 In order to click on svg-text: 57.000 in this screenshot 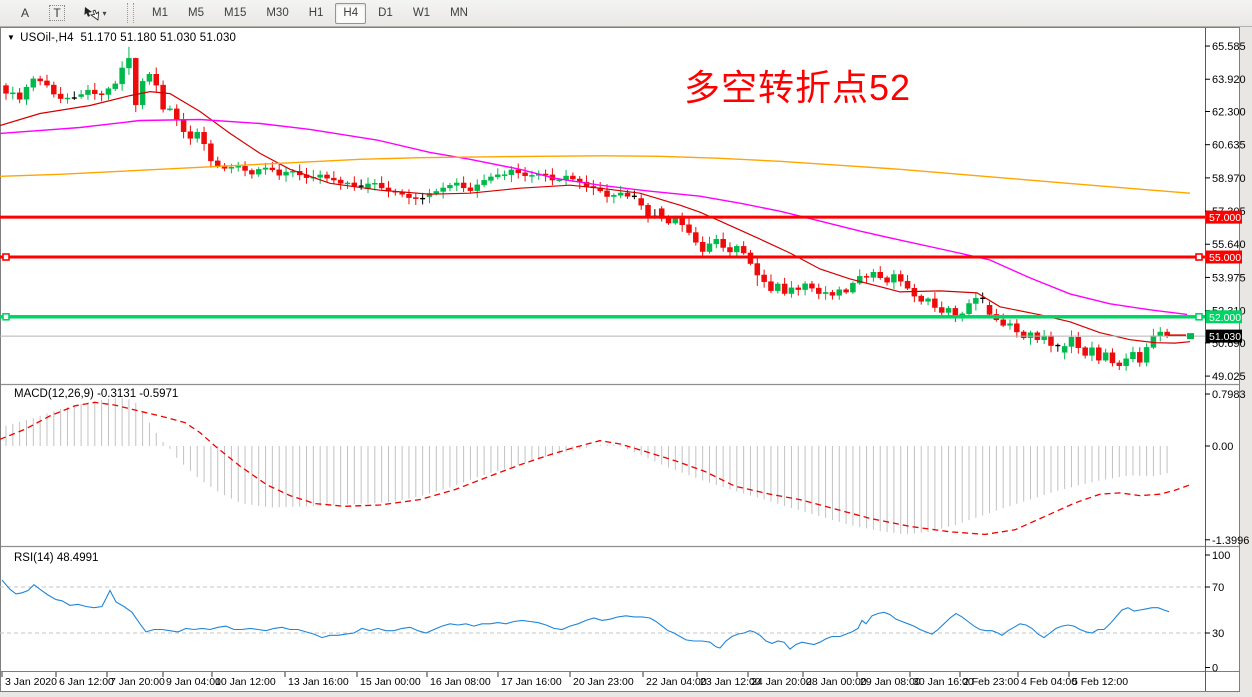, I will do `click(1225, 218)`.